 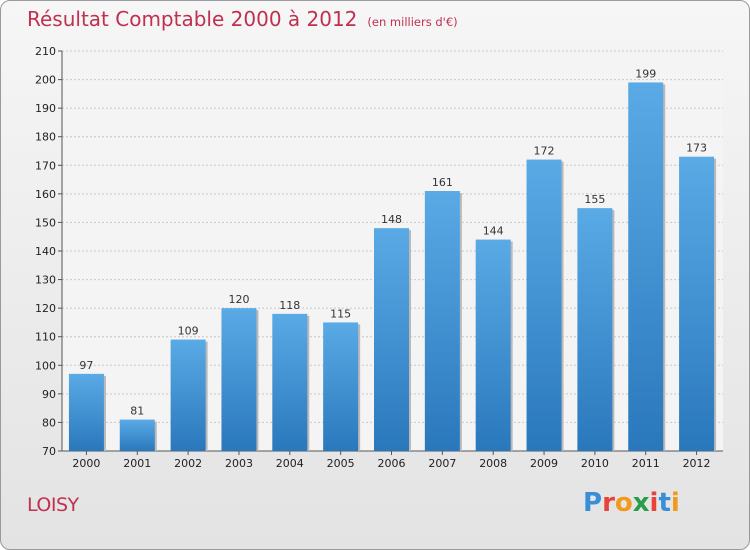 I want to click on x-tick-label: 2004, so click(x=290, y=463).